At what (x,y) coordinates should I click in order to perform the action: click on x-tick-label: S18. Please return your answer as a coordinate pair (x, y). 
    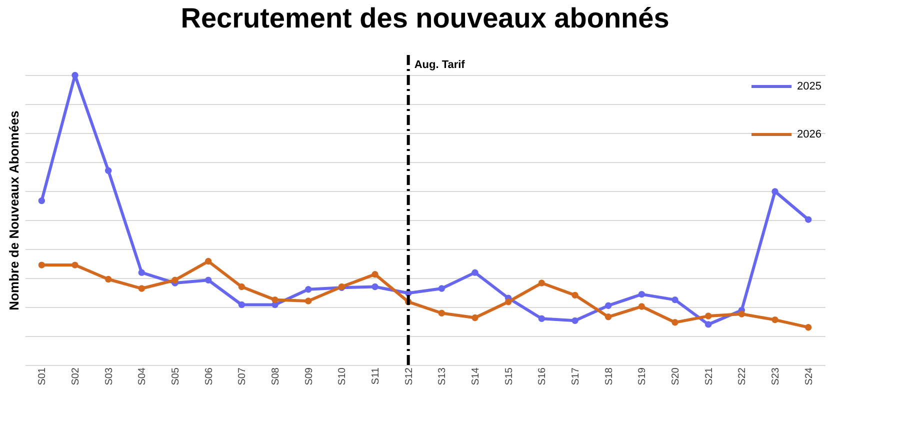
    Looking at the image, I should click on (609, 376).